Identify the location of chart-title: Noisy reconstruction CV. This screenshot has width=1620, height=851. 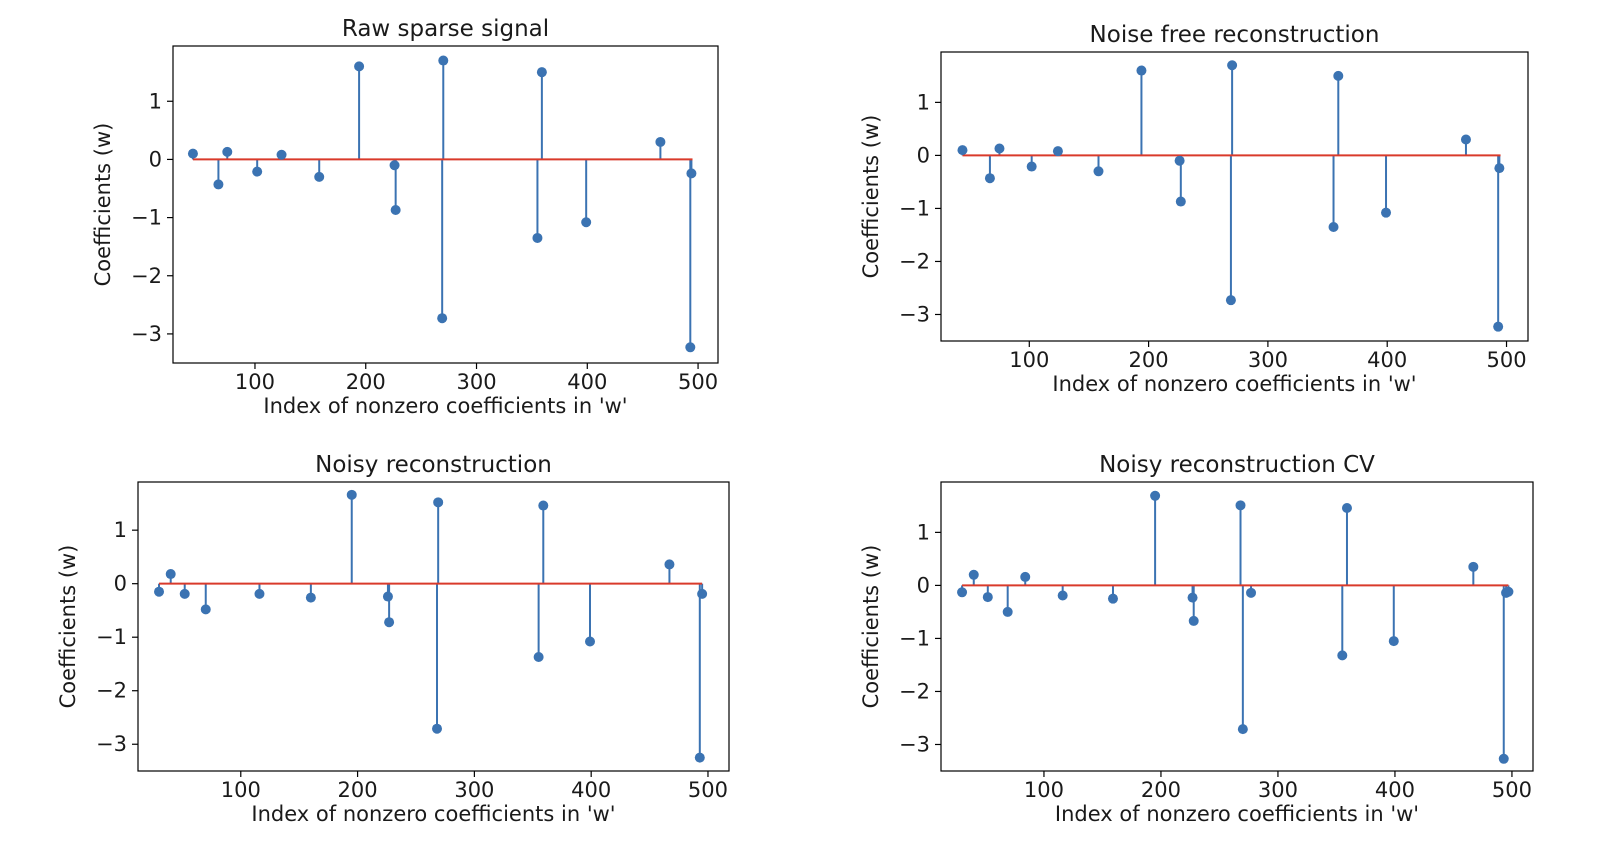
(1237, 465).